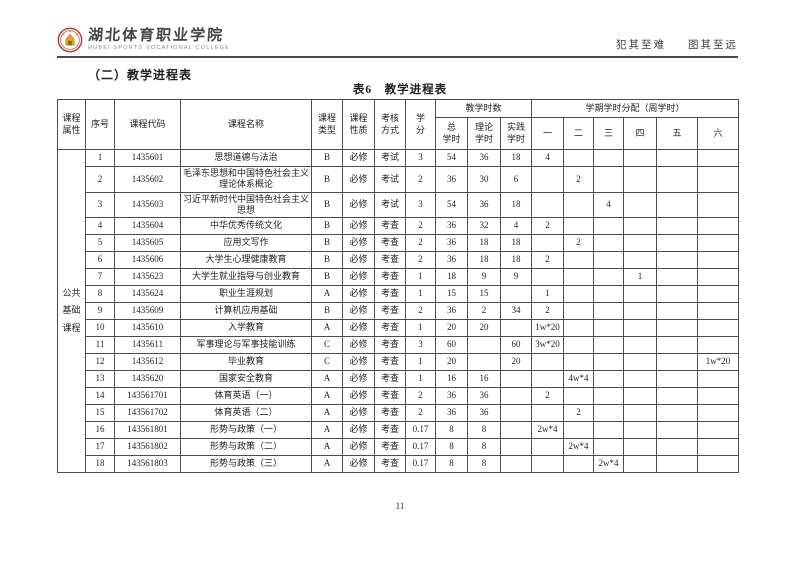  Describe the element at coordinates (484, 243) in the screenshot. I see `cell-theory: 18` at that location.